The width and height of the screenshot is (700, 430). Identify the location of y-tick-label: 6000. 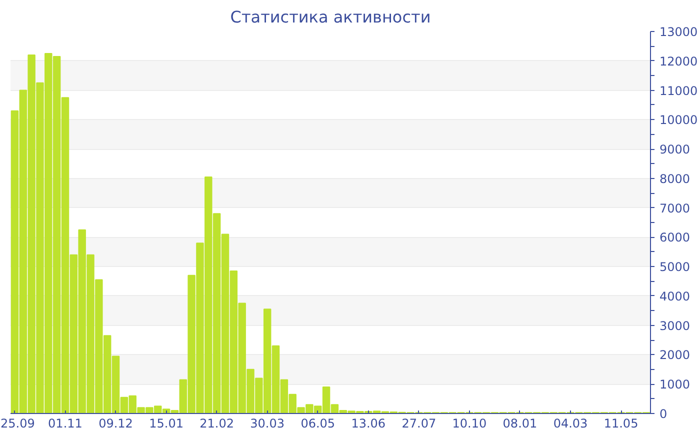
(675, 237).